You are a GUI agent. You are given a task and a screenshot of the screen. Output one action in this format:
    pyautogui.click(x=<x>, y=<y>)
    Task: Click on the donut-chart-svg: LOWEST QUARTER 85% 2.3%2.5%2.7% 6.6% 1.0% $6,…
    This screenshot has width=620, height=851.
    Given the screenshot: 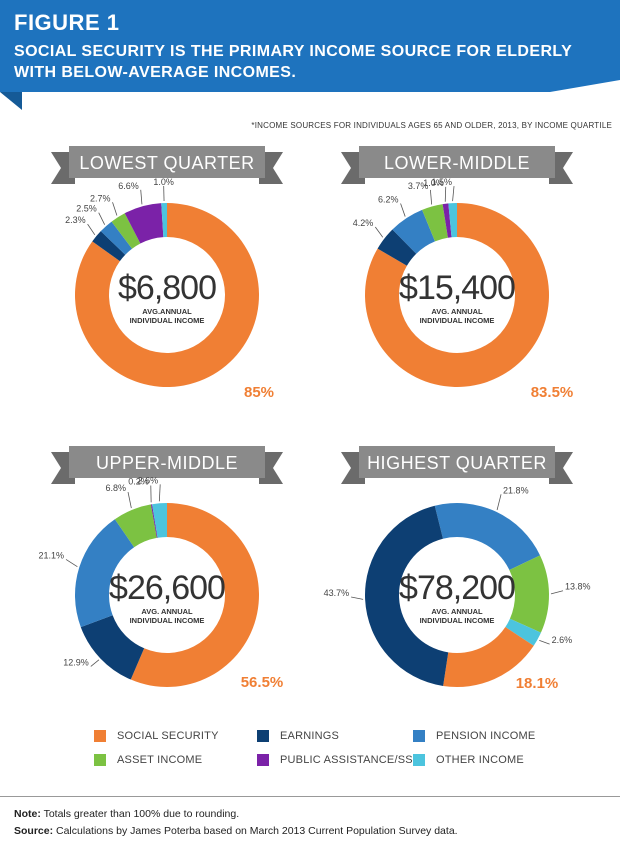 What is the action you would take?
    pyautogui.click(x=167, y=273)
    